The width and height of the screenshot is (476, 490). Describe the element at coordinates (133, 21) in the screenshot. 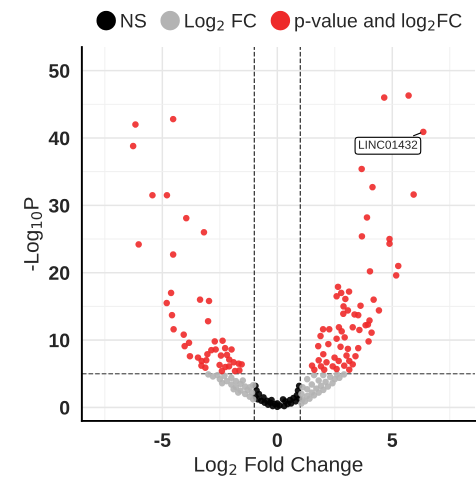

I see `legend-label: NS` at that location.